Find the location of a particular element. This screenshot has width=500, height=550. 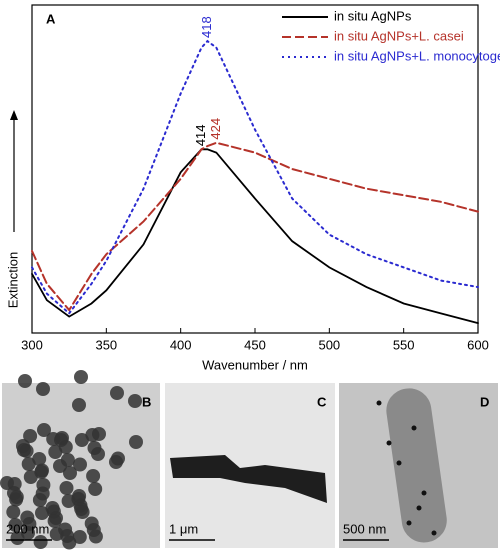

scale-label: 200 nm is located at coordinates (27, 528).